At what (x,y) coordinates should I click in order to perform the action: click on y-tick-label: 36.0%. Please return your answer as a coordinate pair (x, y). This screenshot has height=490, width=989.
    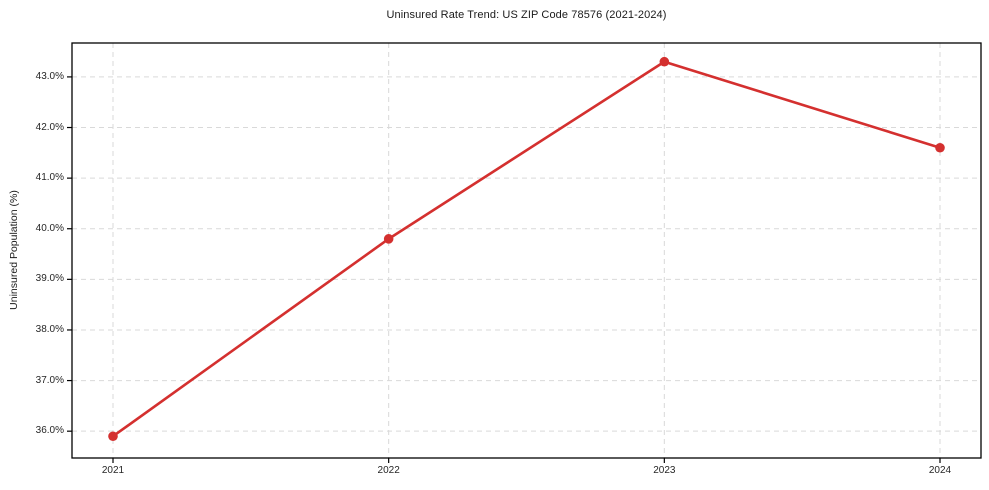
    Looking at the image, I should click on (49, 431).